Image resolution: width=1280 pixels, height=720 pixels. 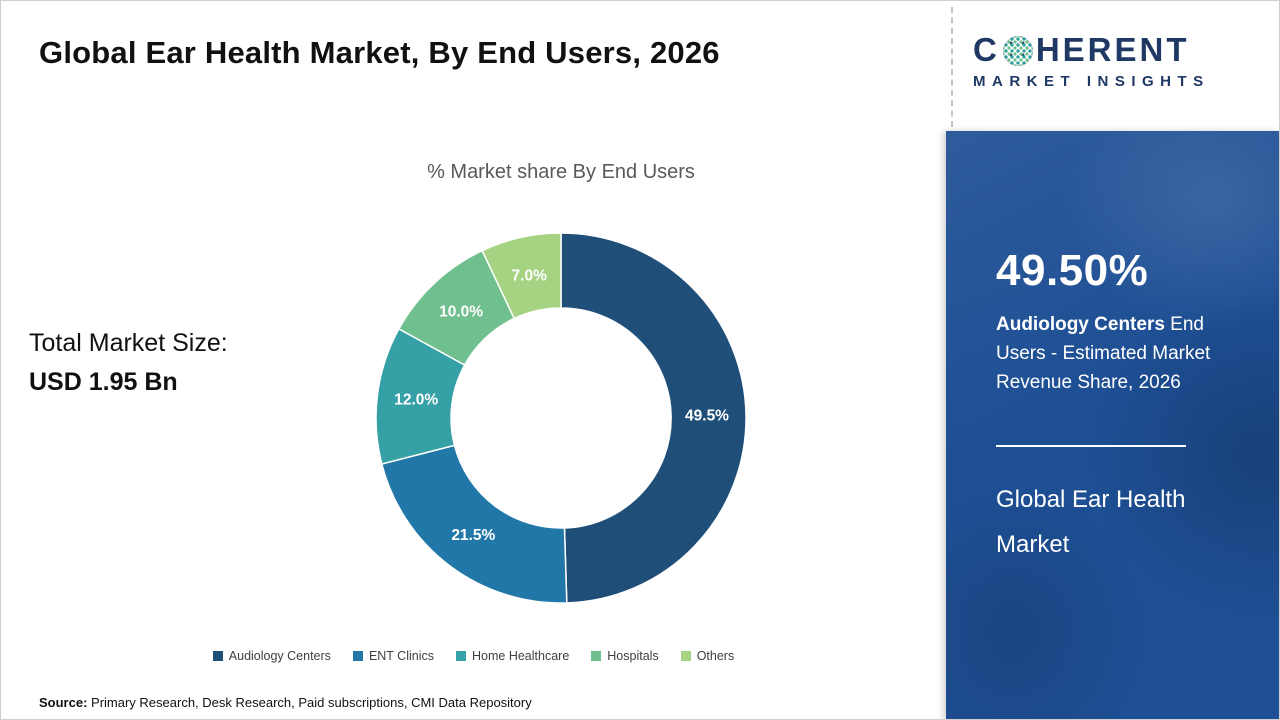 I want to click on legend-item-others: Others, so click(x=707, y=656).